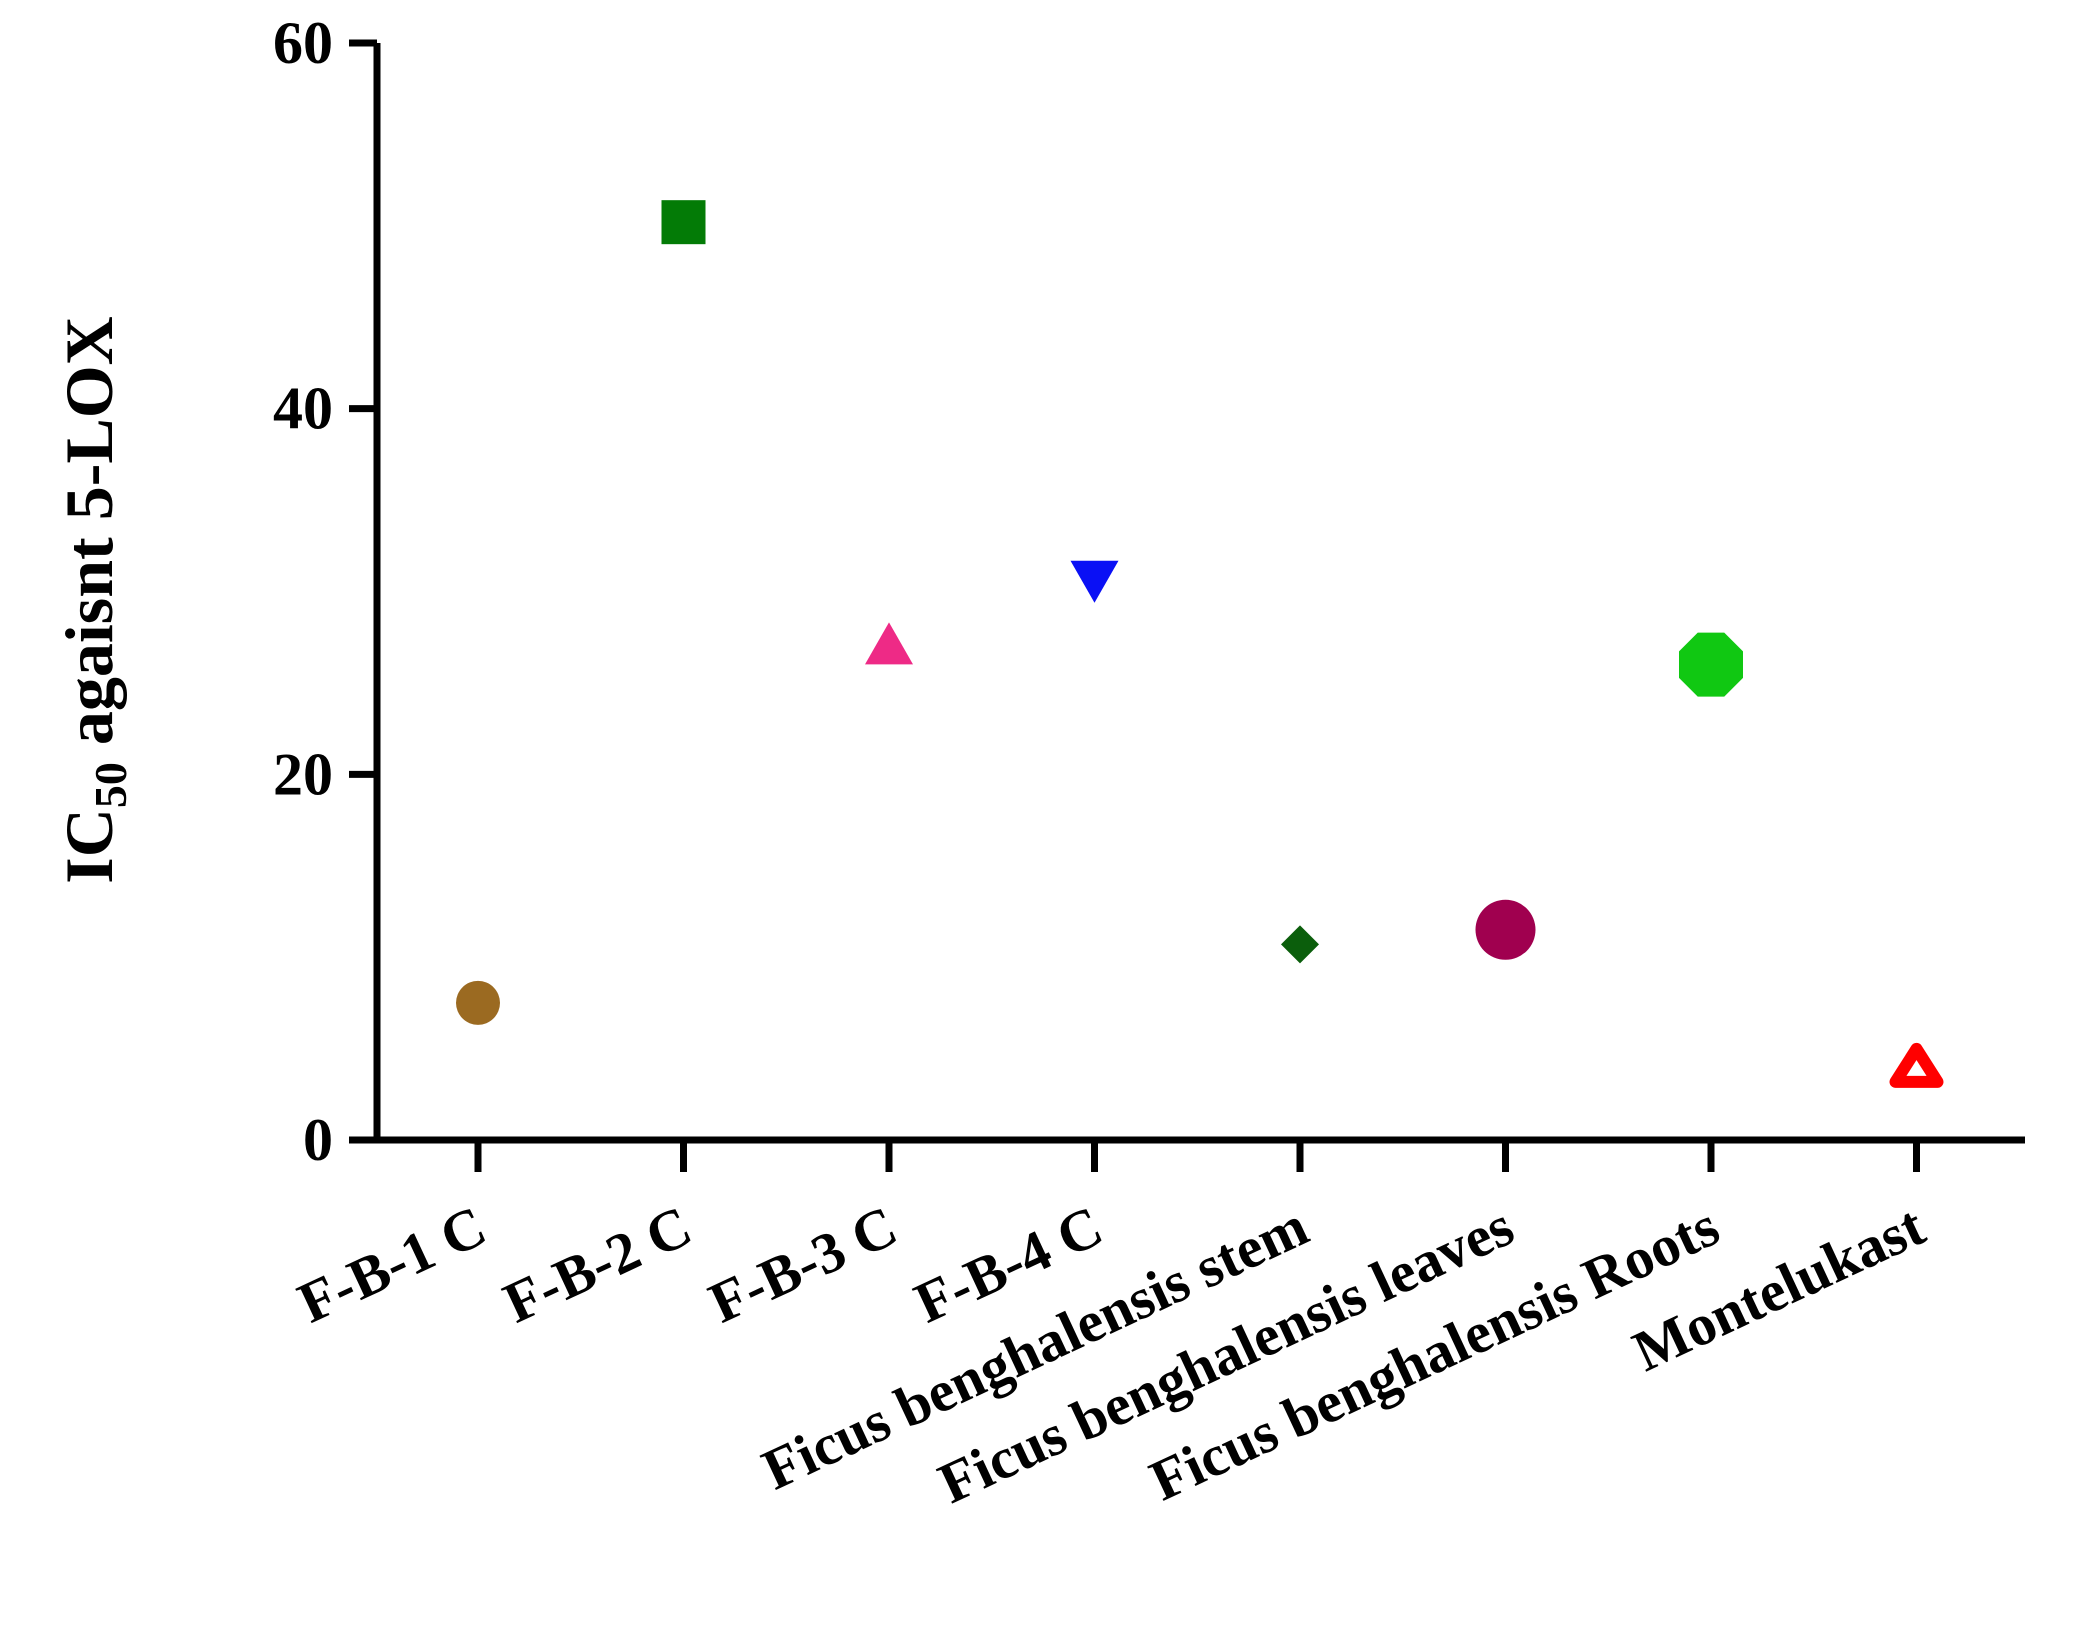  Describe the element at coordinates (89, 846) in the screenshot. I see `y-axis-label-prefix: IC` at that location.